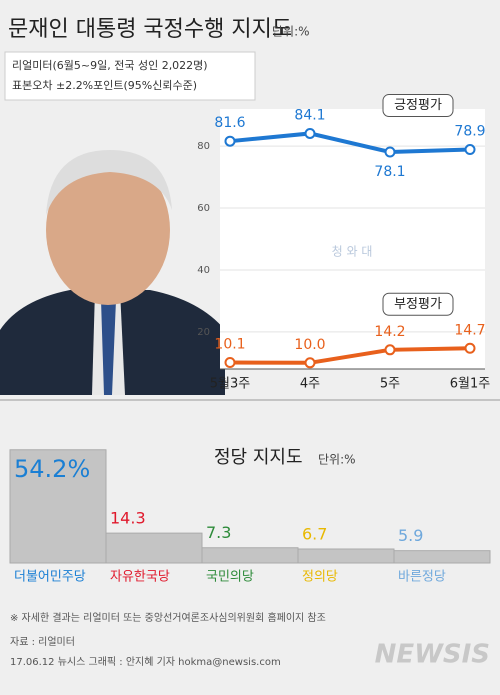 The width and height of the screenshot is (500, 695). What do you see at coordinates (390, 384) in the screenshot?
I see `x-tick-label: 5주` at bounding box center [390, 384].